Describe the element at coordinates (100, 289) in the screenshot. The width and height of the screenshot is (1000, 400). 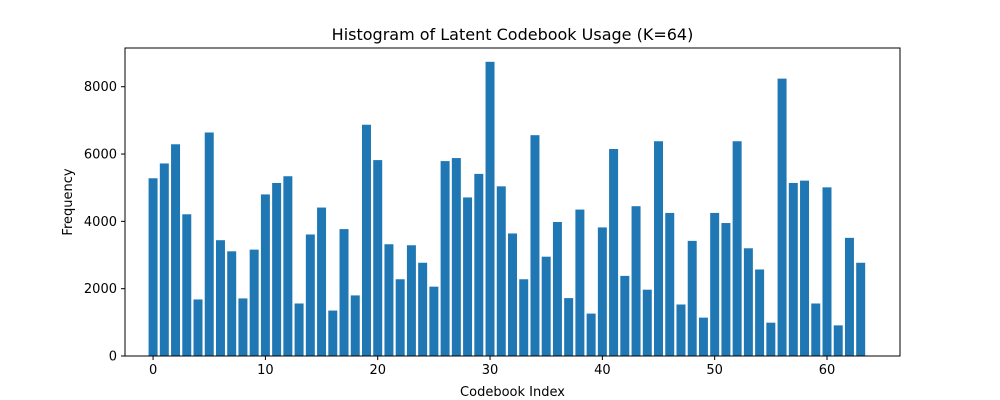
I see `y-tick-label: 2000` at that location.